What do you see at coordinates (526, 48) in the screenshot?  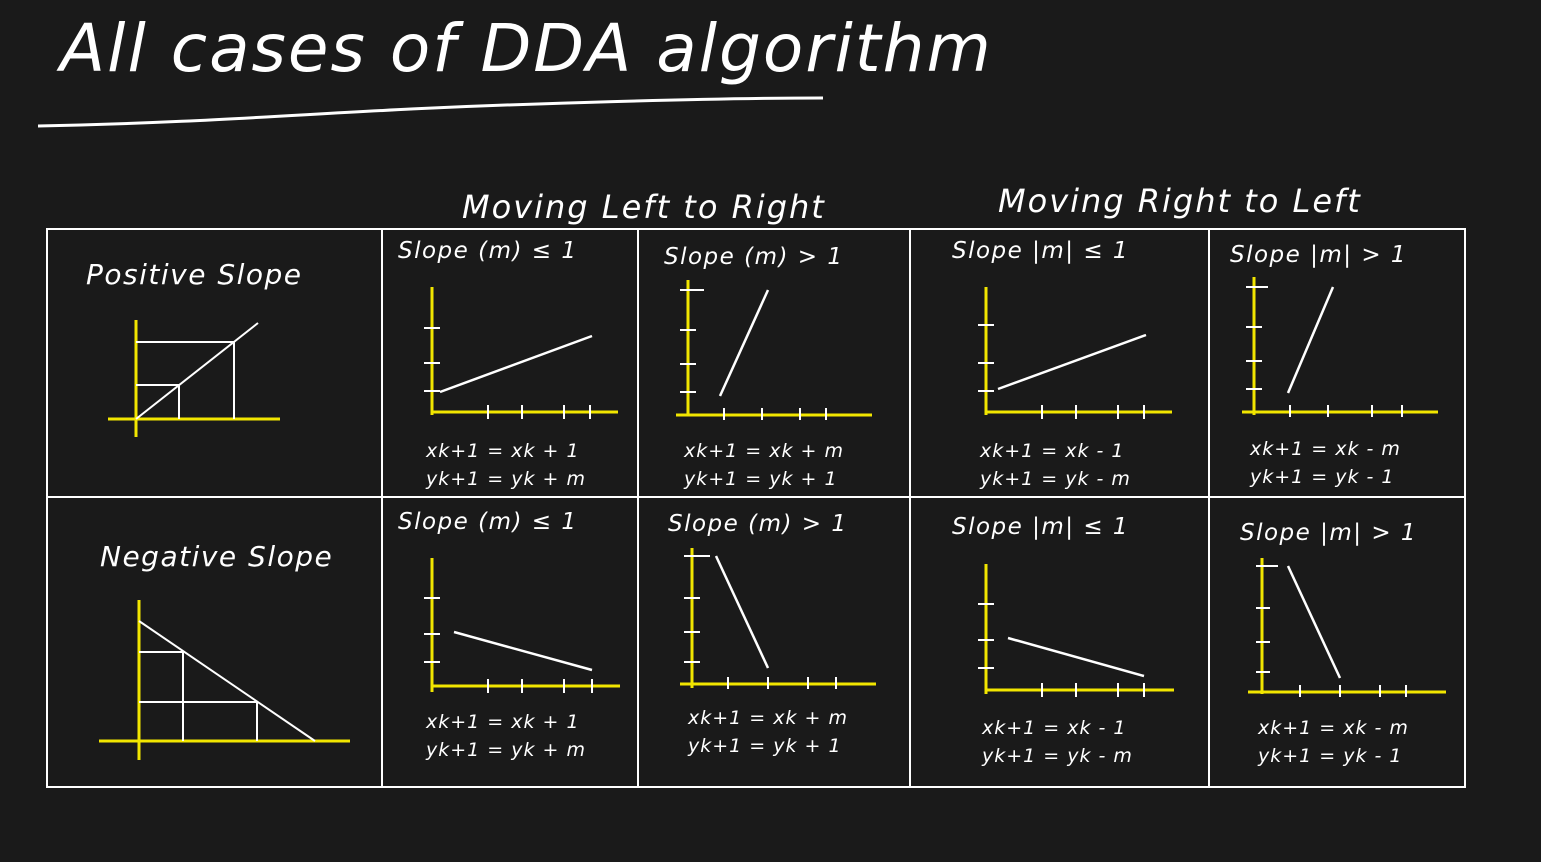 I see `page-title: All cases of DDA algorithm` at bounding box center [526, 48].